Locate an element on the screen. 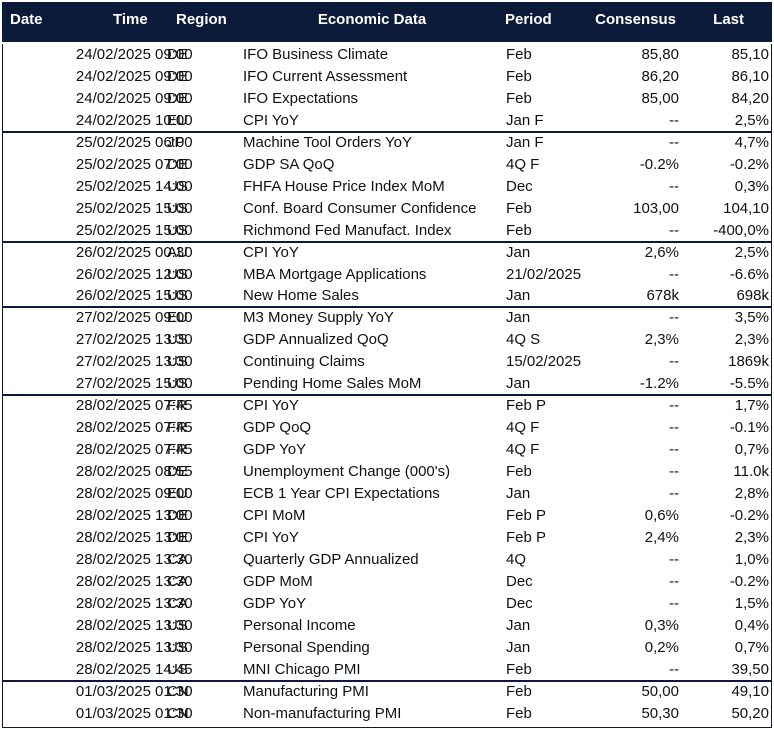  cell: 06:00 is located at coordinates (174, 142).